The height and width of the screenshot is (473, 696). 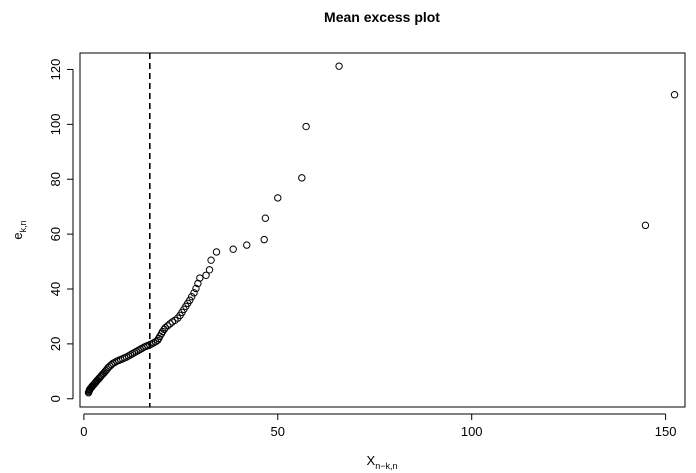 I want to click on y-tick-label: 20, so click(x=55, y=344).